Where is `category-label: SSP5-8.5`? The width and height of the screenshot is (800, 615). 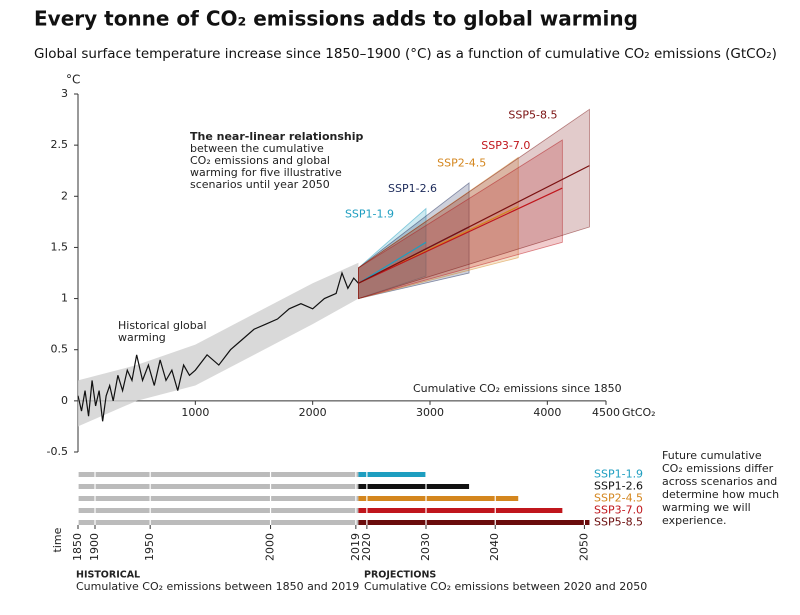 category-label: SSP5-8.5 is located at coordinates (618, 522).